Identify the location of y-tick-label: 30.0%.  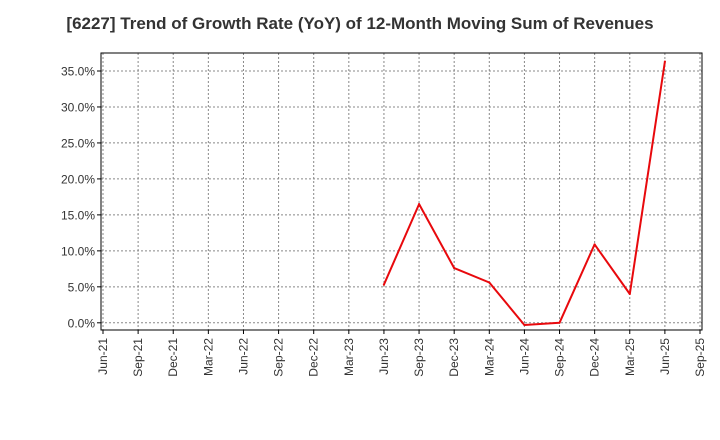
(78, 107).